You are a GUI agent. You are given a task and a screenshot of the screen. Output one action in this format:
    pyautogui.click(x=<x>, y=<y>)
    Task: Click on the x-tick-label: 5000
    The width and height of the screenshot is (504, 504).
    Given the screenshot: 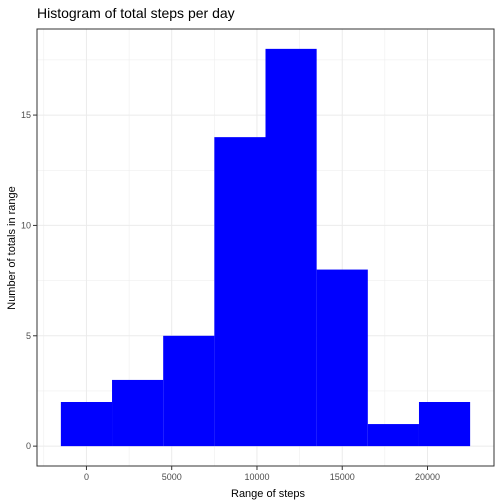 What is the action you would take?
    pyautogui.click(x=172, y=477)
    